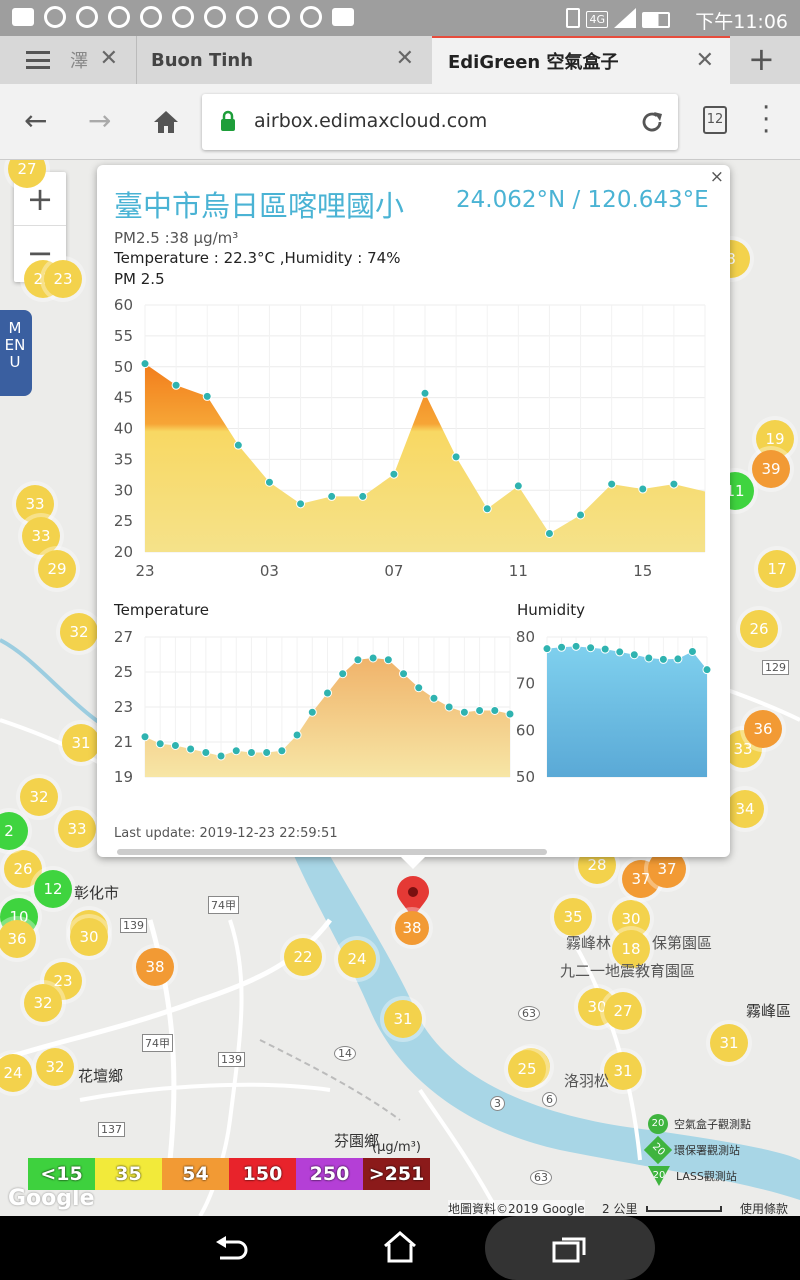  I want to click on y-tick-label: 19, so click(123, 777).